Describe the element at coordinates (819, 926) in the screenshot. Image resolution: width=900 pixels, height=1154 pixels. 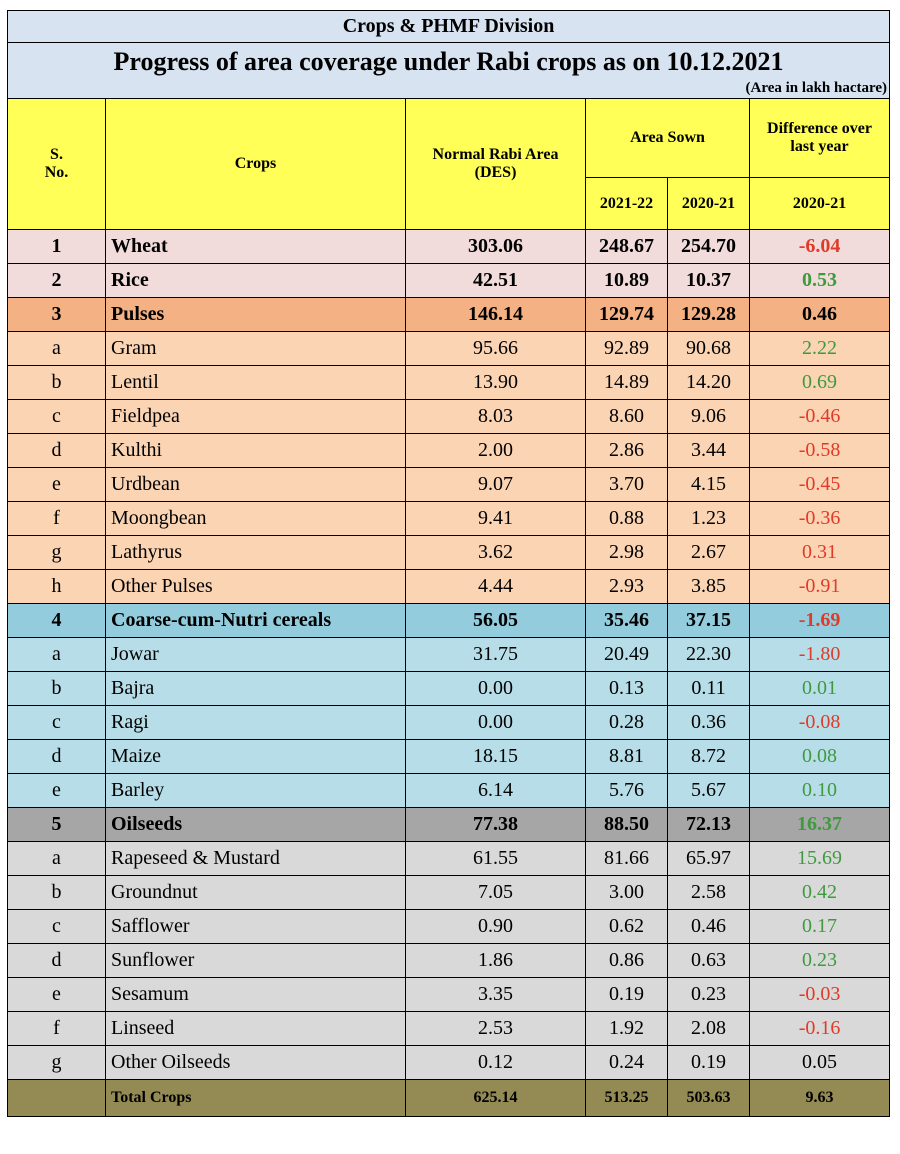
I see `row-difference: 0.17` at that location.